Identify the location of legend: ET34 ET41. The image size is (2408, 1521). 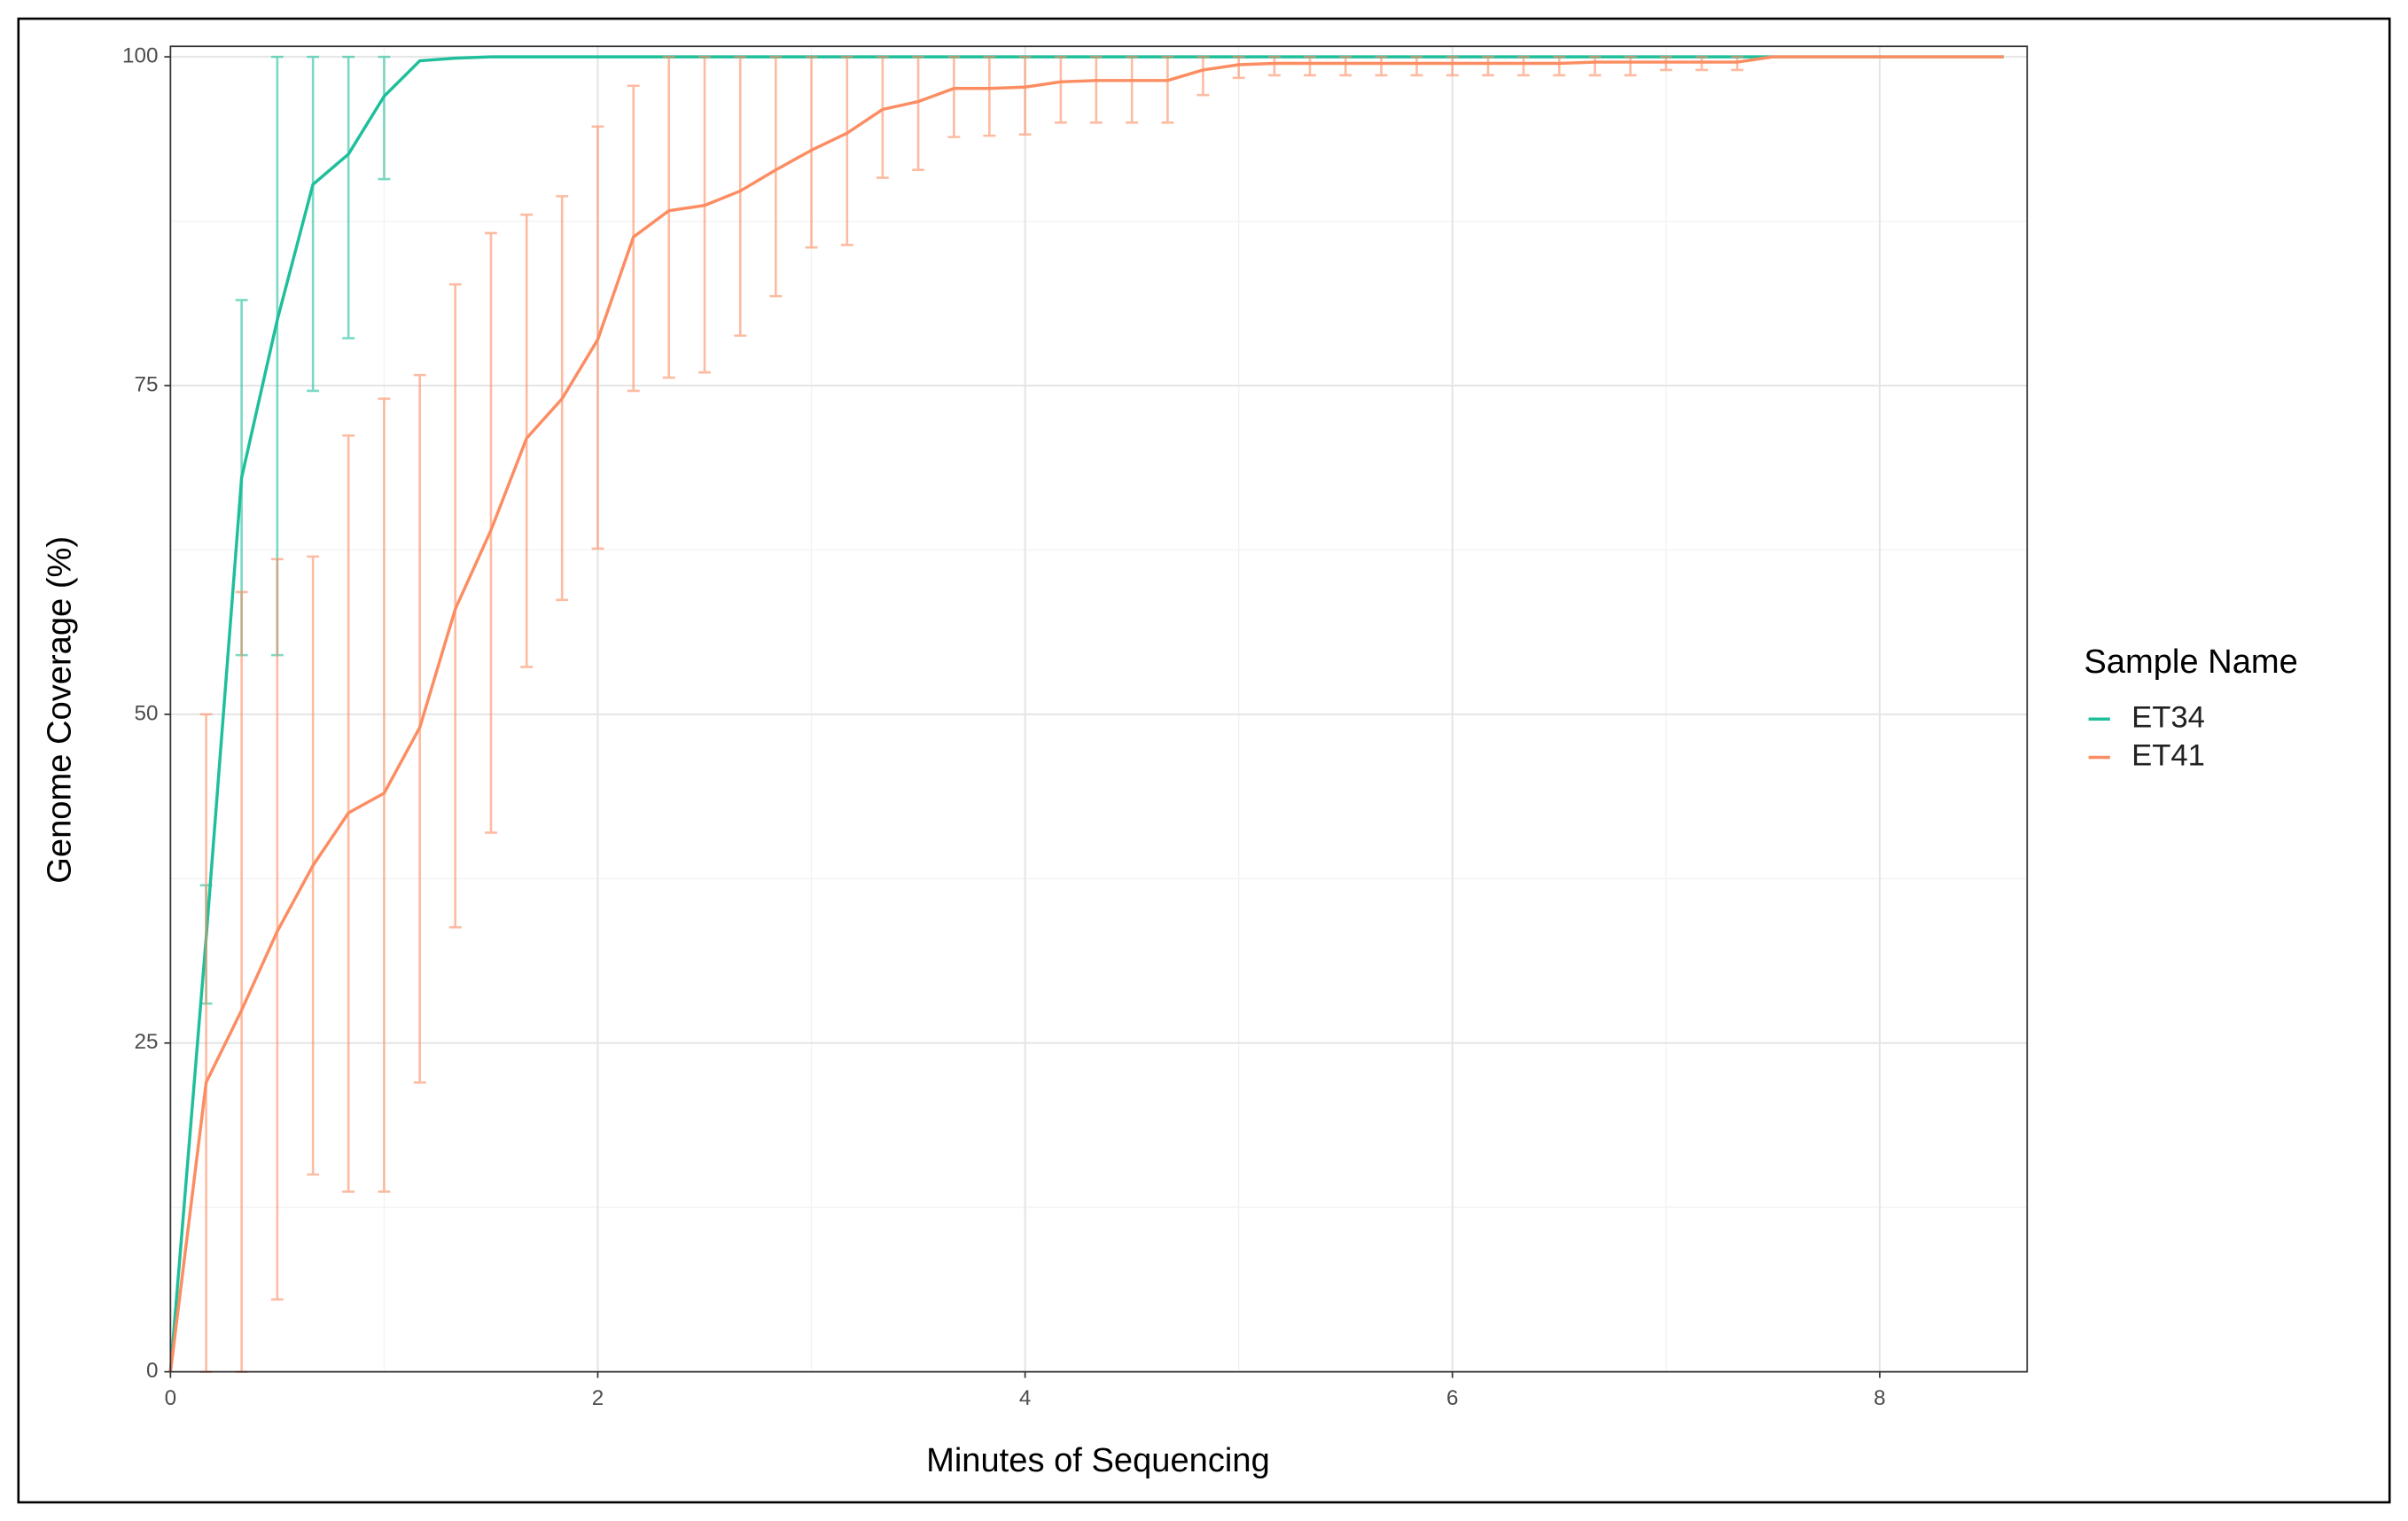
(2146, 736).